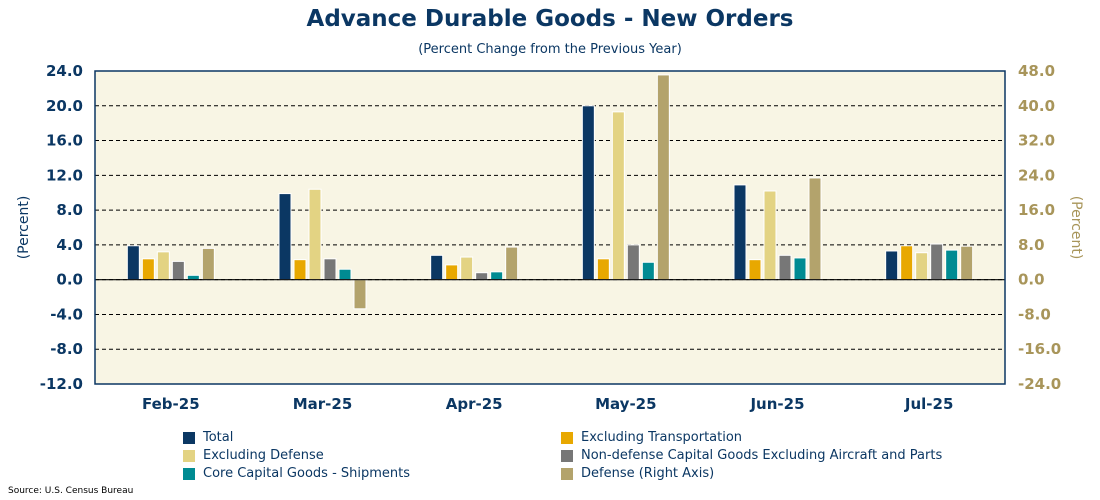  Describe the element at coordinates (1034, 314) in the screenshot. I see `y-tick-right: -8.0` at that location.